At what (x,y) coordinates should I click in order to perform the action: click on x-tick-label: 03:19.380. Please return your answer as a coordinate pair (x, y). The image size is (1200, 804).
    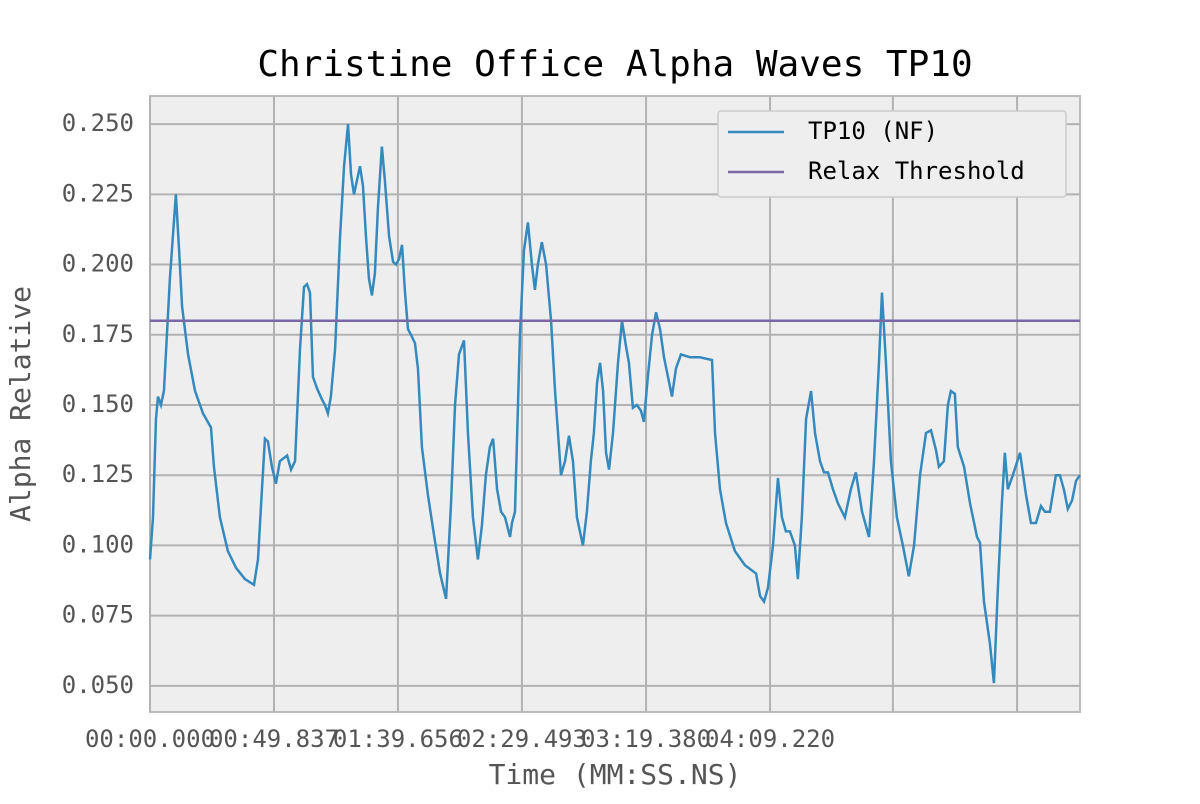
    Looking at the image, I should click on (646, 739).